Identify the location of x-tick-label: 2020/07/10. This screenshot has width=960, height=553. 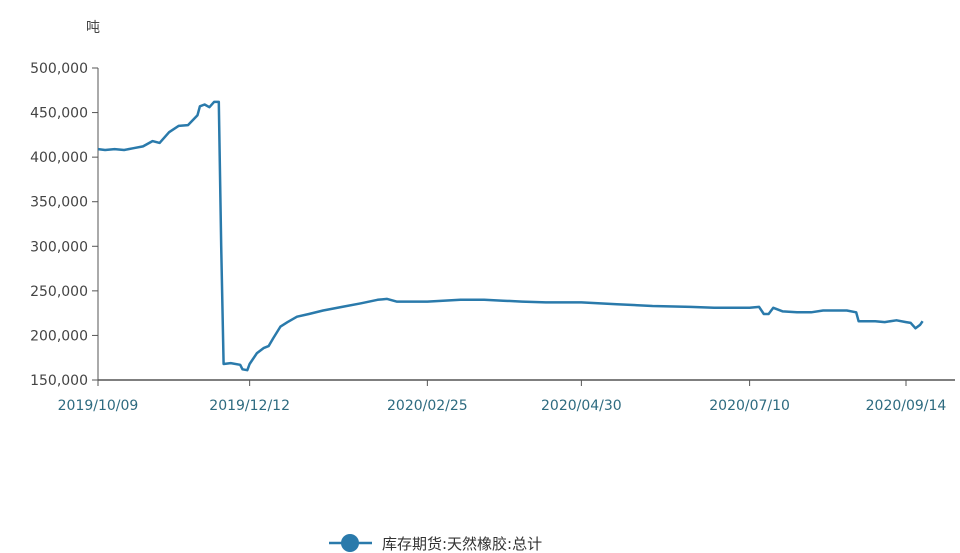
(749, 406).